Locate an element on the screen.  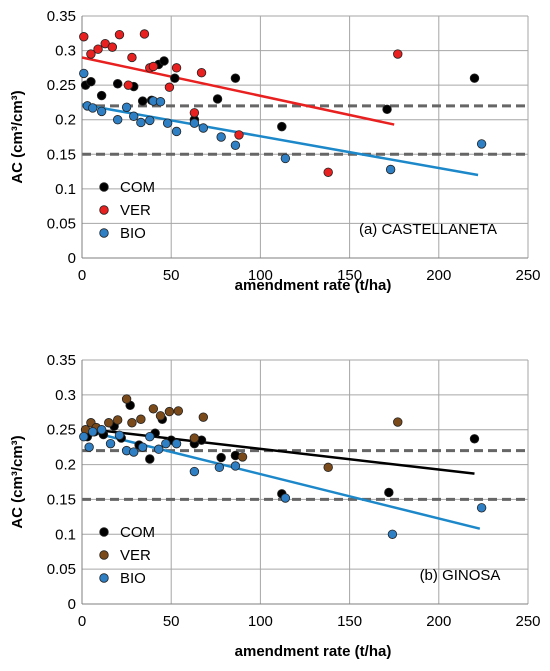
y-tick-label: 0.35 is located at coordinates (61, 360).